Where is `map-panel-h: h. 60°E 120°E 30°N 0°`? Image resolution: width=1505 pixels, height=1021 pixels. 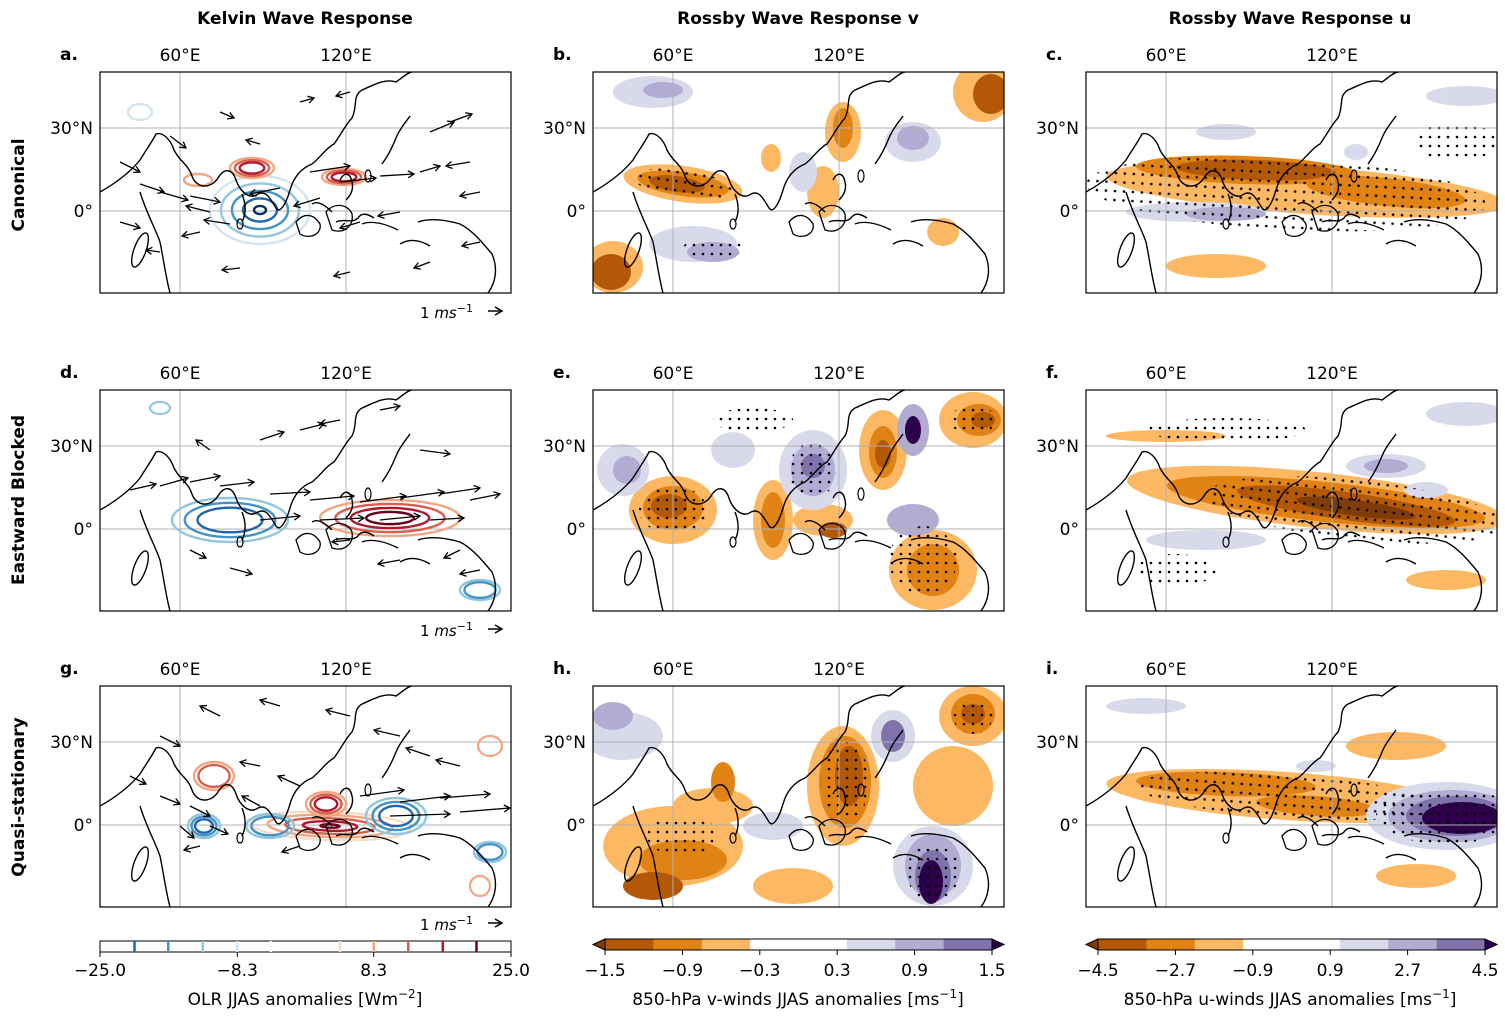
map-panel-h: h. 60°E 120°E 30°N 0° is located at coordinates (774, 783).